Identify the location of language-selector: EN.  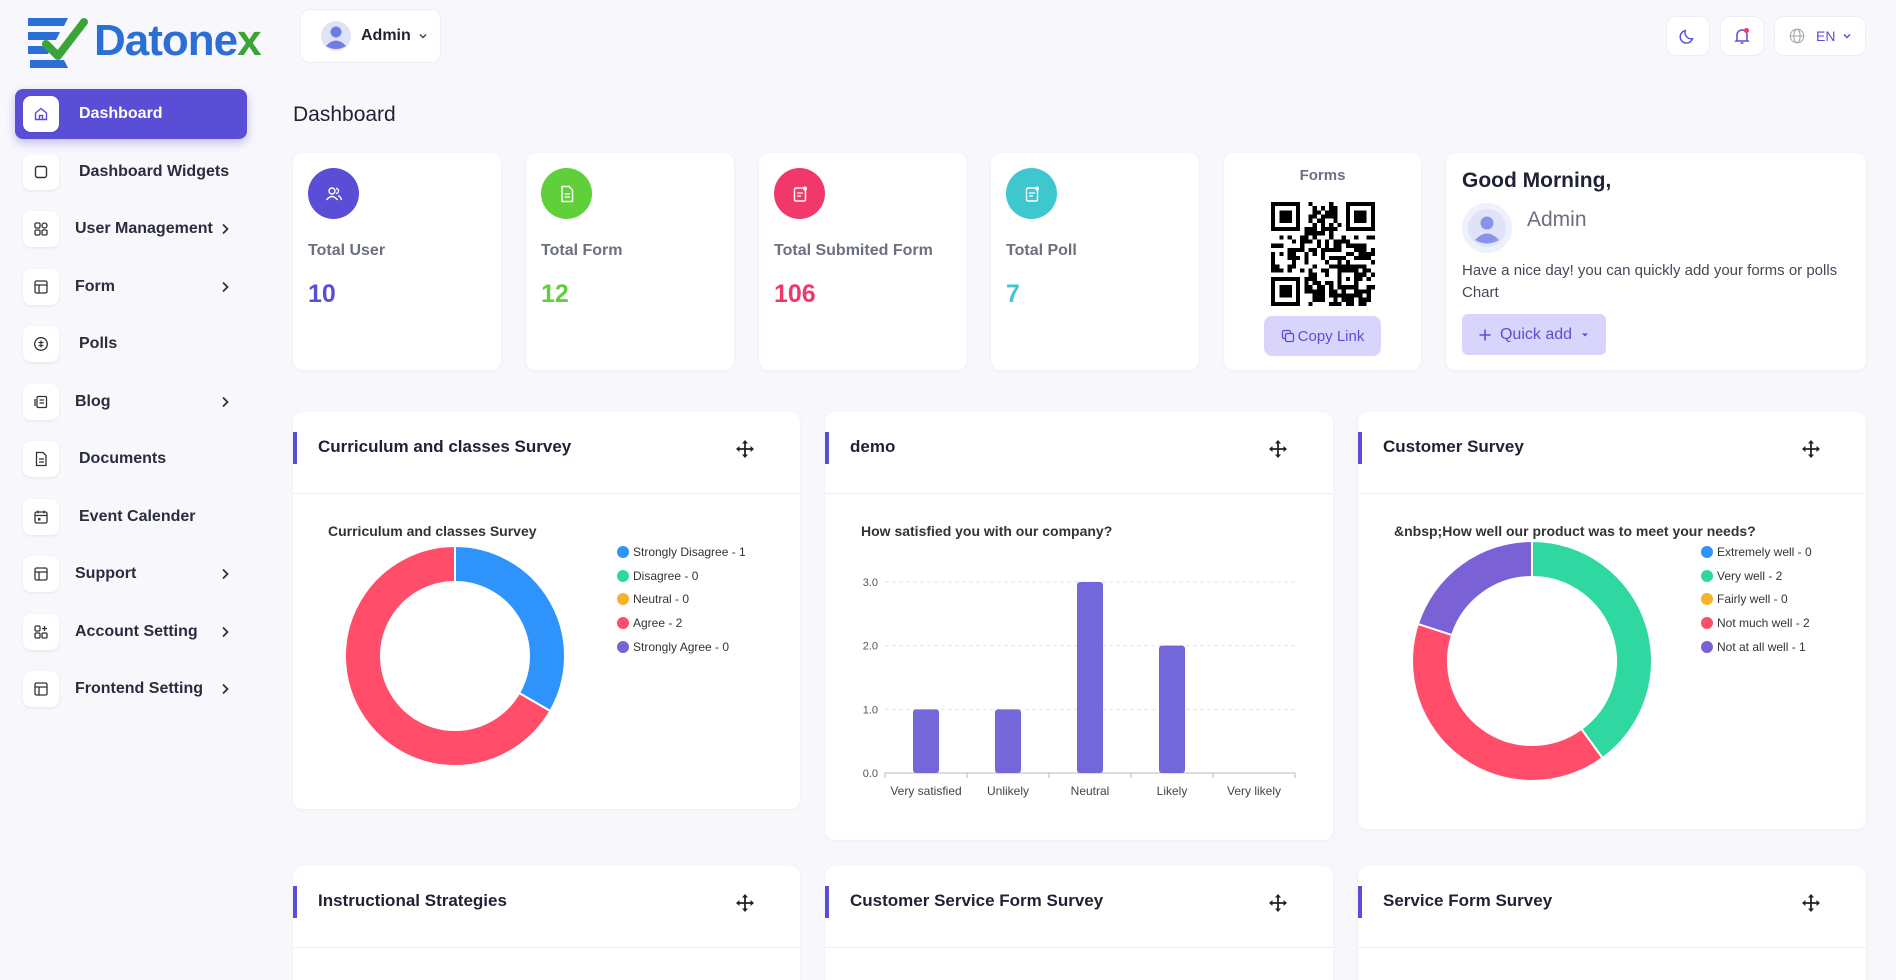
(1820, 36).